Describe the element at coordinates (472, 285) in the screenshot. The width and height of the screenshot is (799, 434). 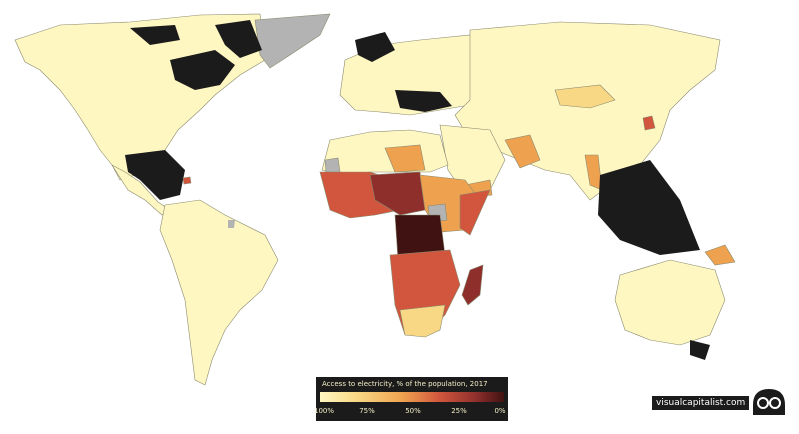
I see `madagascar` at that location.